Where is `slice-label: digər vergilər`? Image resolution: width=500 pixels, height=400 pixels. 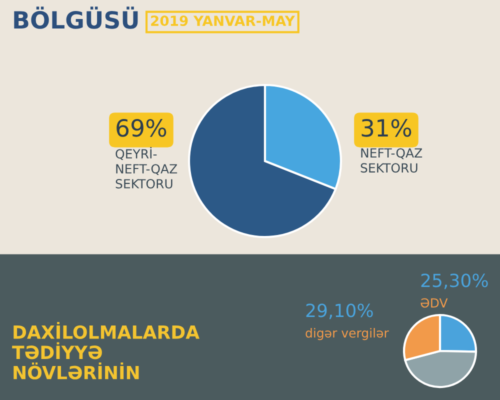 slice-label: digər vergilər is located at coordinates (347, 334).